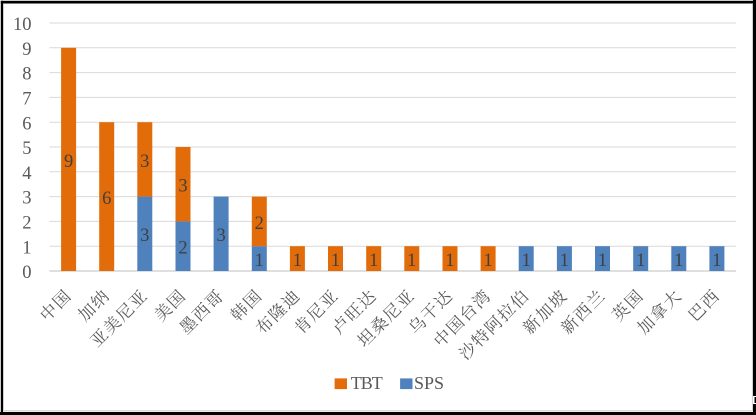  Describe the element at coordinates (26, 174) in the screenshot. I see `svg-text: 4` at that location.